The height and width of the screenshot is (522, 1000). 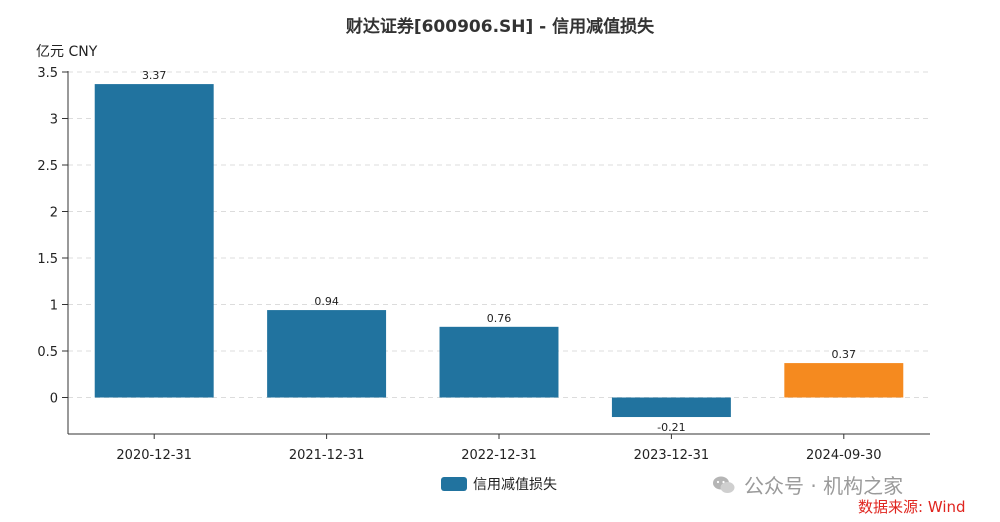 What do you see at coordinates (47, 73) in the screenshot?
I see `y-tick-label: 3.5` at bounding box center [47, 73].